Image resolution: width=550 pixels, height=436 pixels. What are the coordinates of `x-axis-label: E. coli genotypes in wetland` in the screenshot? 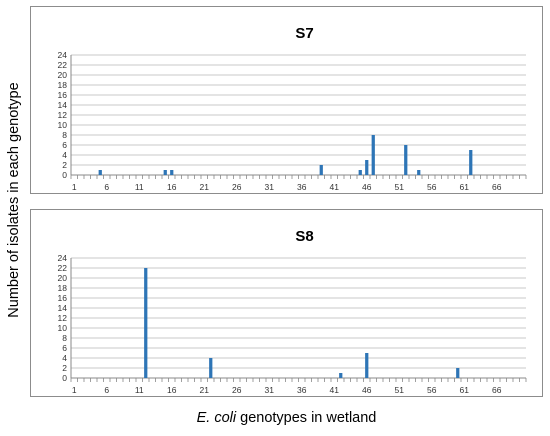 It's located at (286, 418).